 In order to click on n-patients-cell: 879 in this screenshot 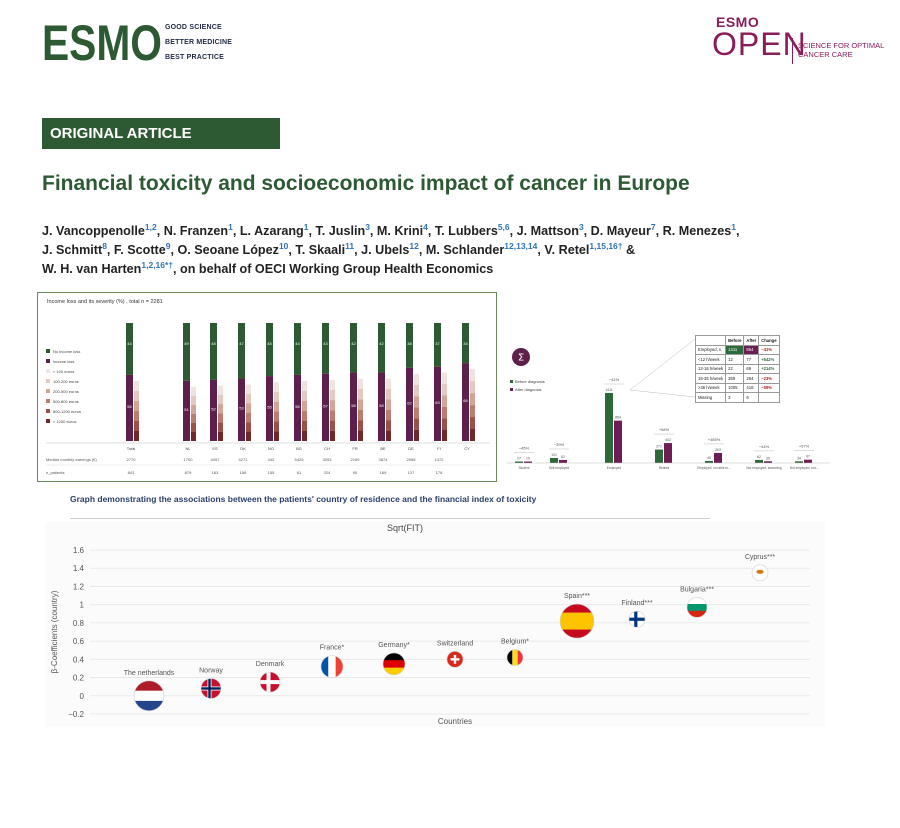, I will do `click(188, 472)`.